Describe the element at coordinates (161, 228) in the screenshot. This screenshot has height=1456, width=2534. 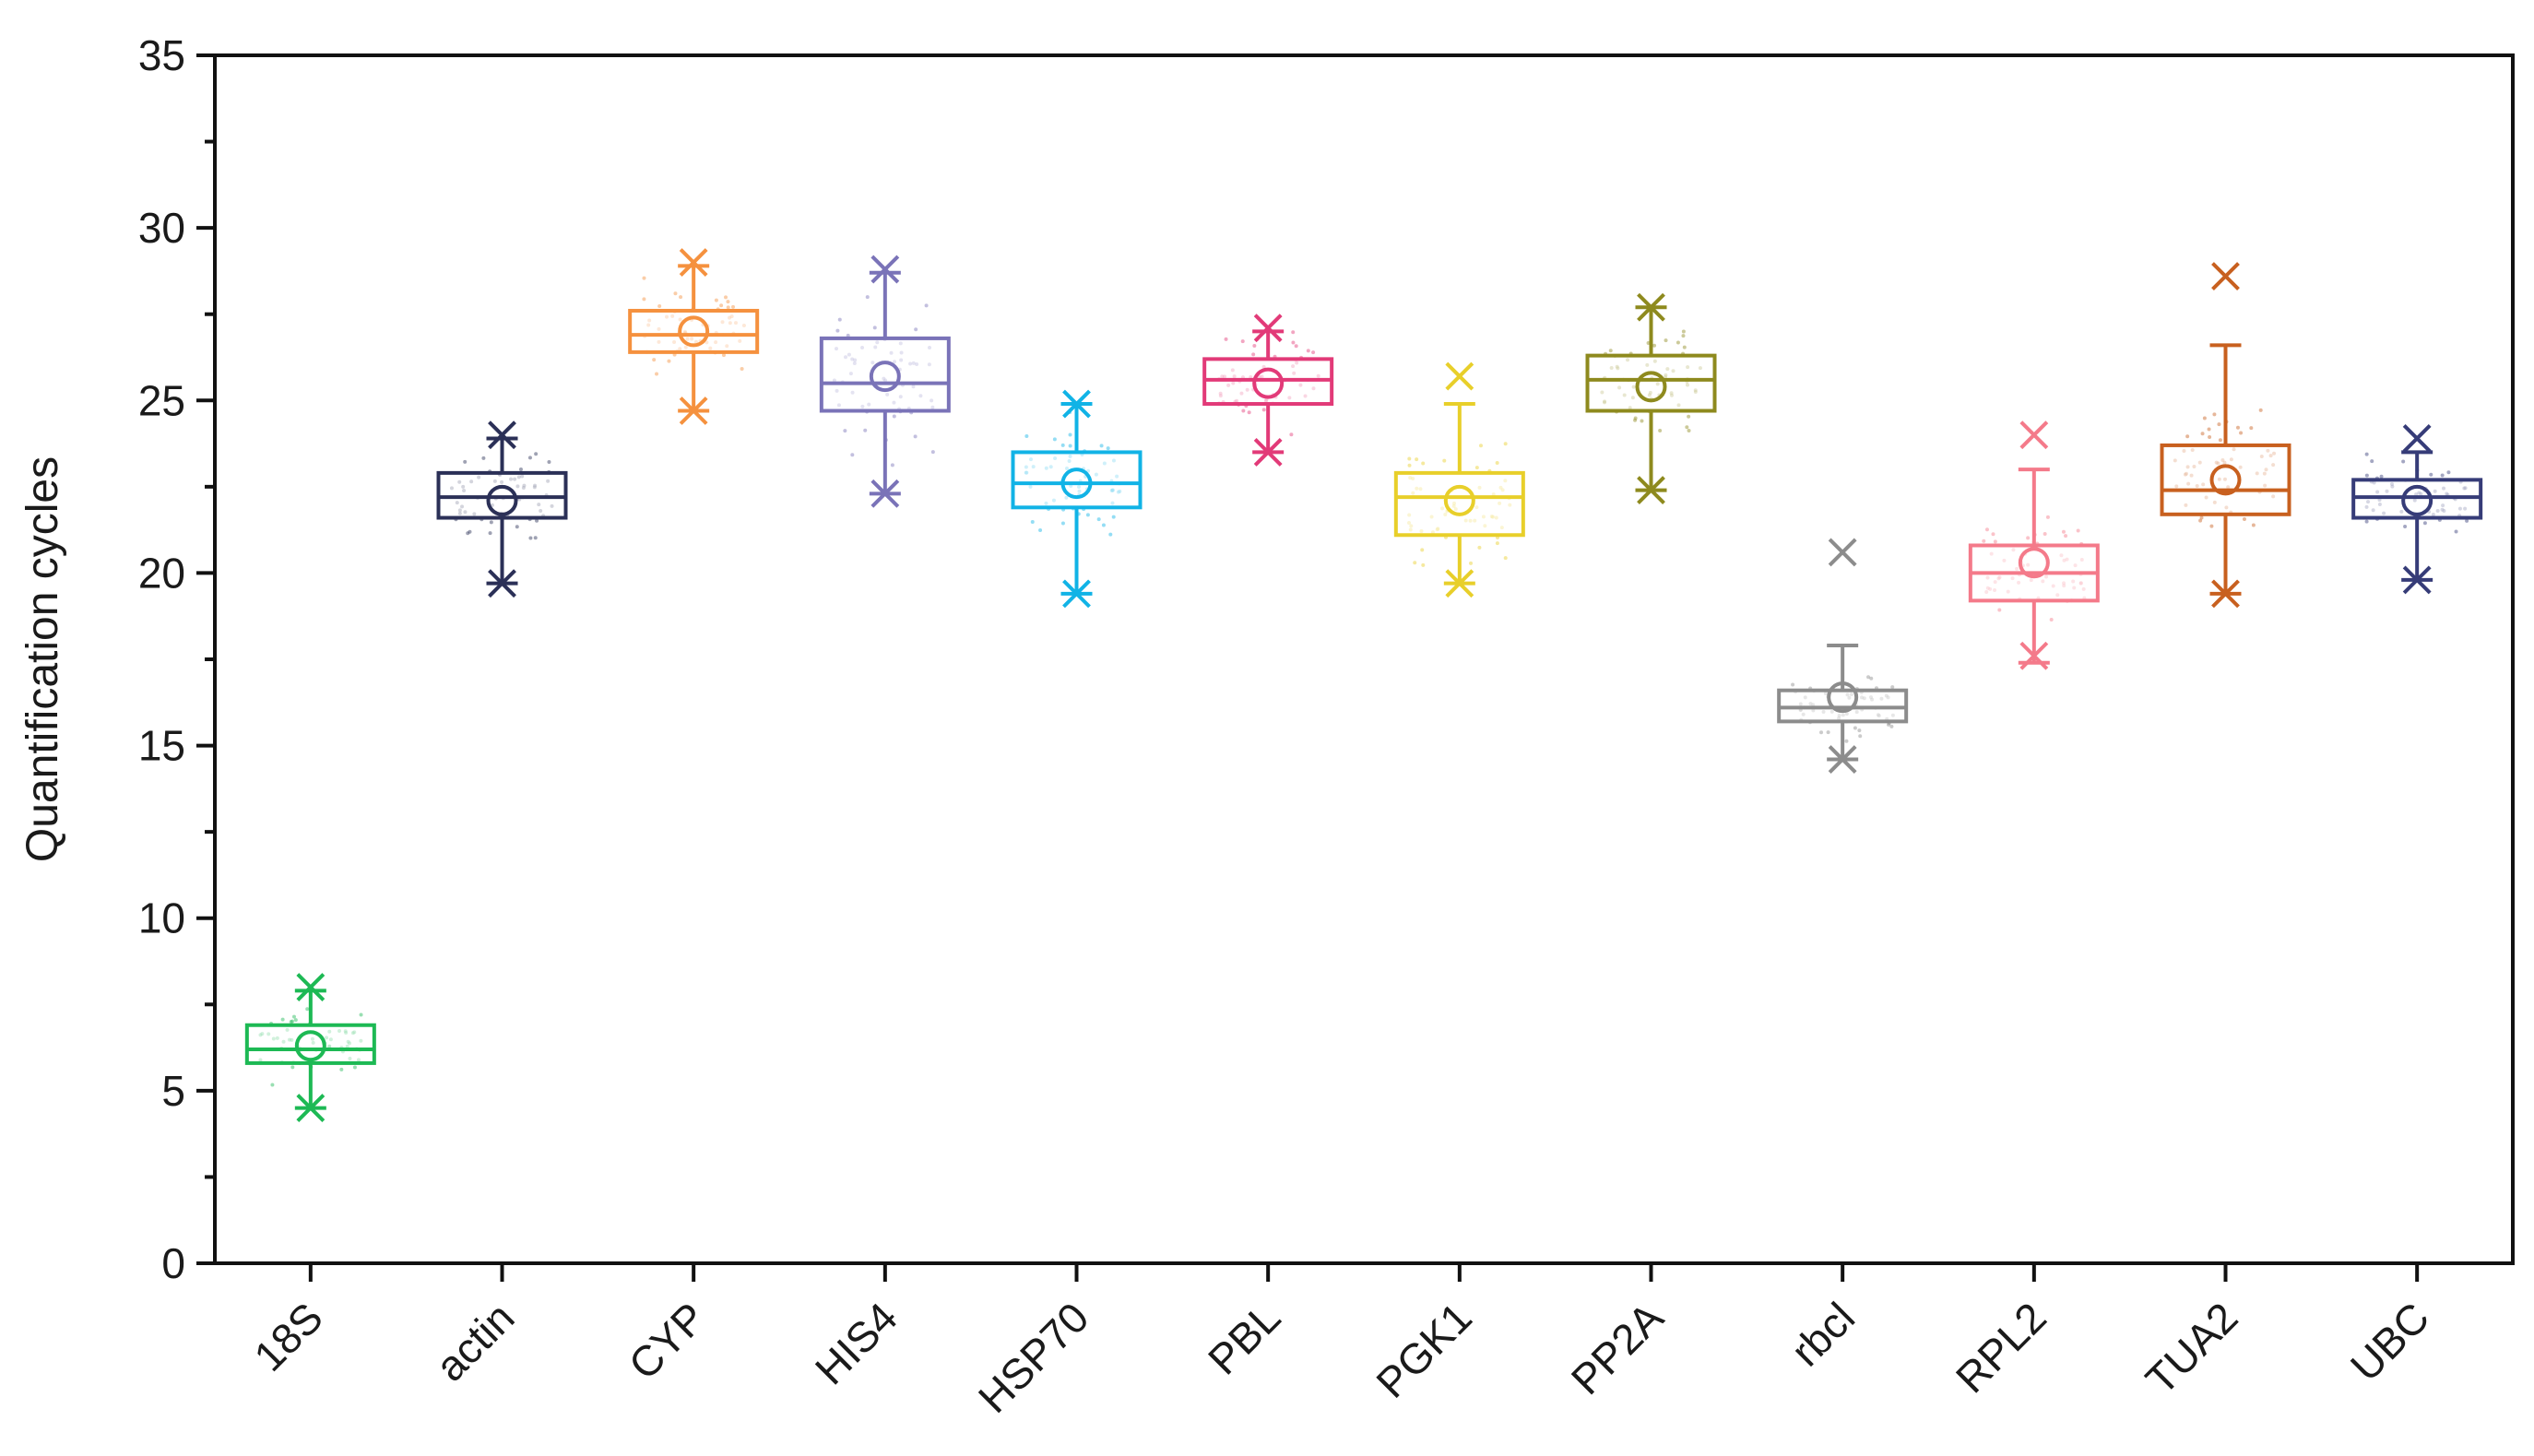
I see `y-tick-label: 30` at that location.